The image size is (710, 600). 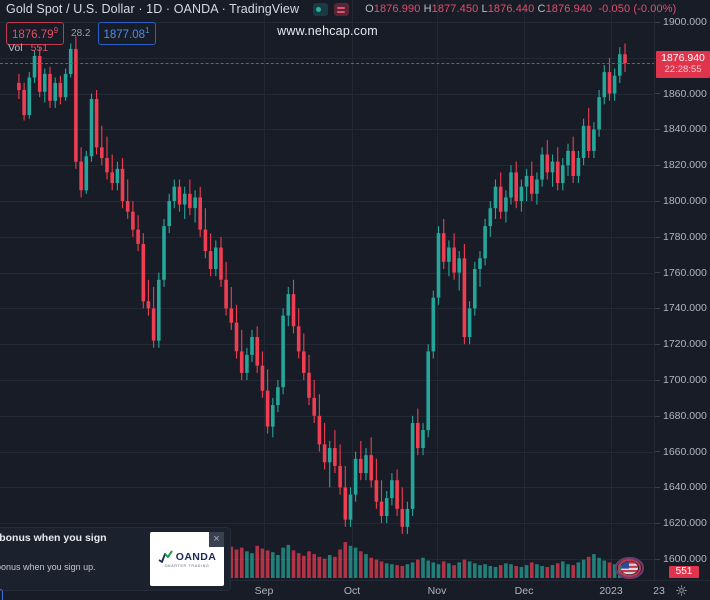 What do you see at coordinates (327, 63) in the screenshot?
I see `current-price-line` at bounding box center [327, 63].